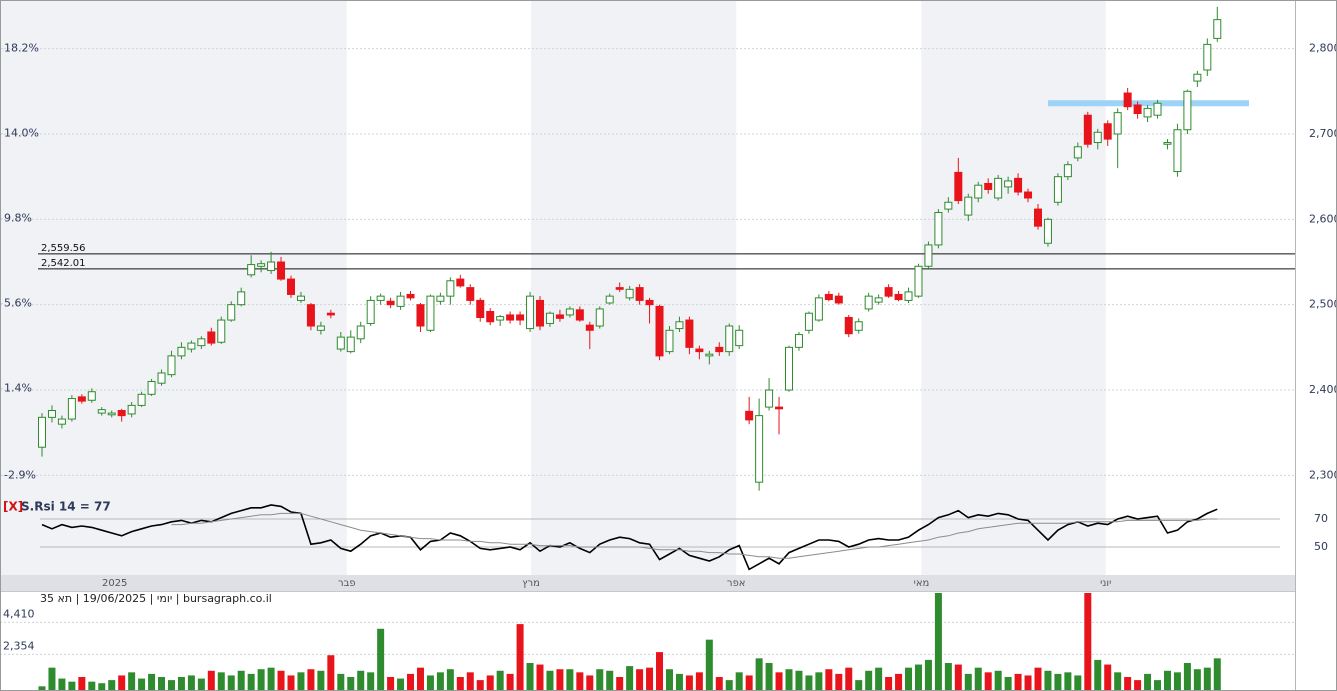 Image resolution: width=1337 pixels, height=691 pixels. Describe the element at coordinates (736, 583) in the screenshot. I see `x-tick-label: אפר` at that location.